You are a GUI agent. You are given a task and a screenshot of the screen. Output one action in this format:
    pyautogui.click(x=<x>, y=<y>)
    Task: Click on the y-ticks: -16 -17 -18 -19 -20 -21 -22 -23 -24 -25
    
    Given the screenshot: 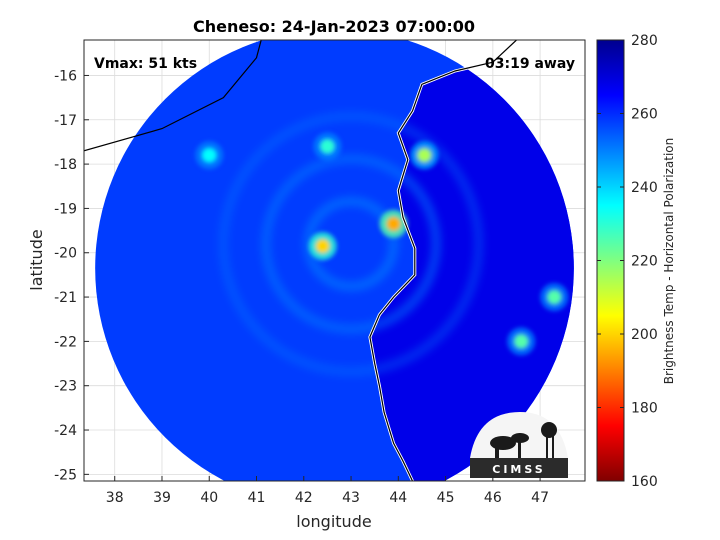 What is the action you would take?
    pyautogui.click(x=71, y=275)
    